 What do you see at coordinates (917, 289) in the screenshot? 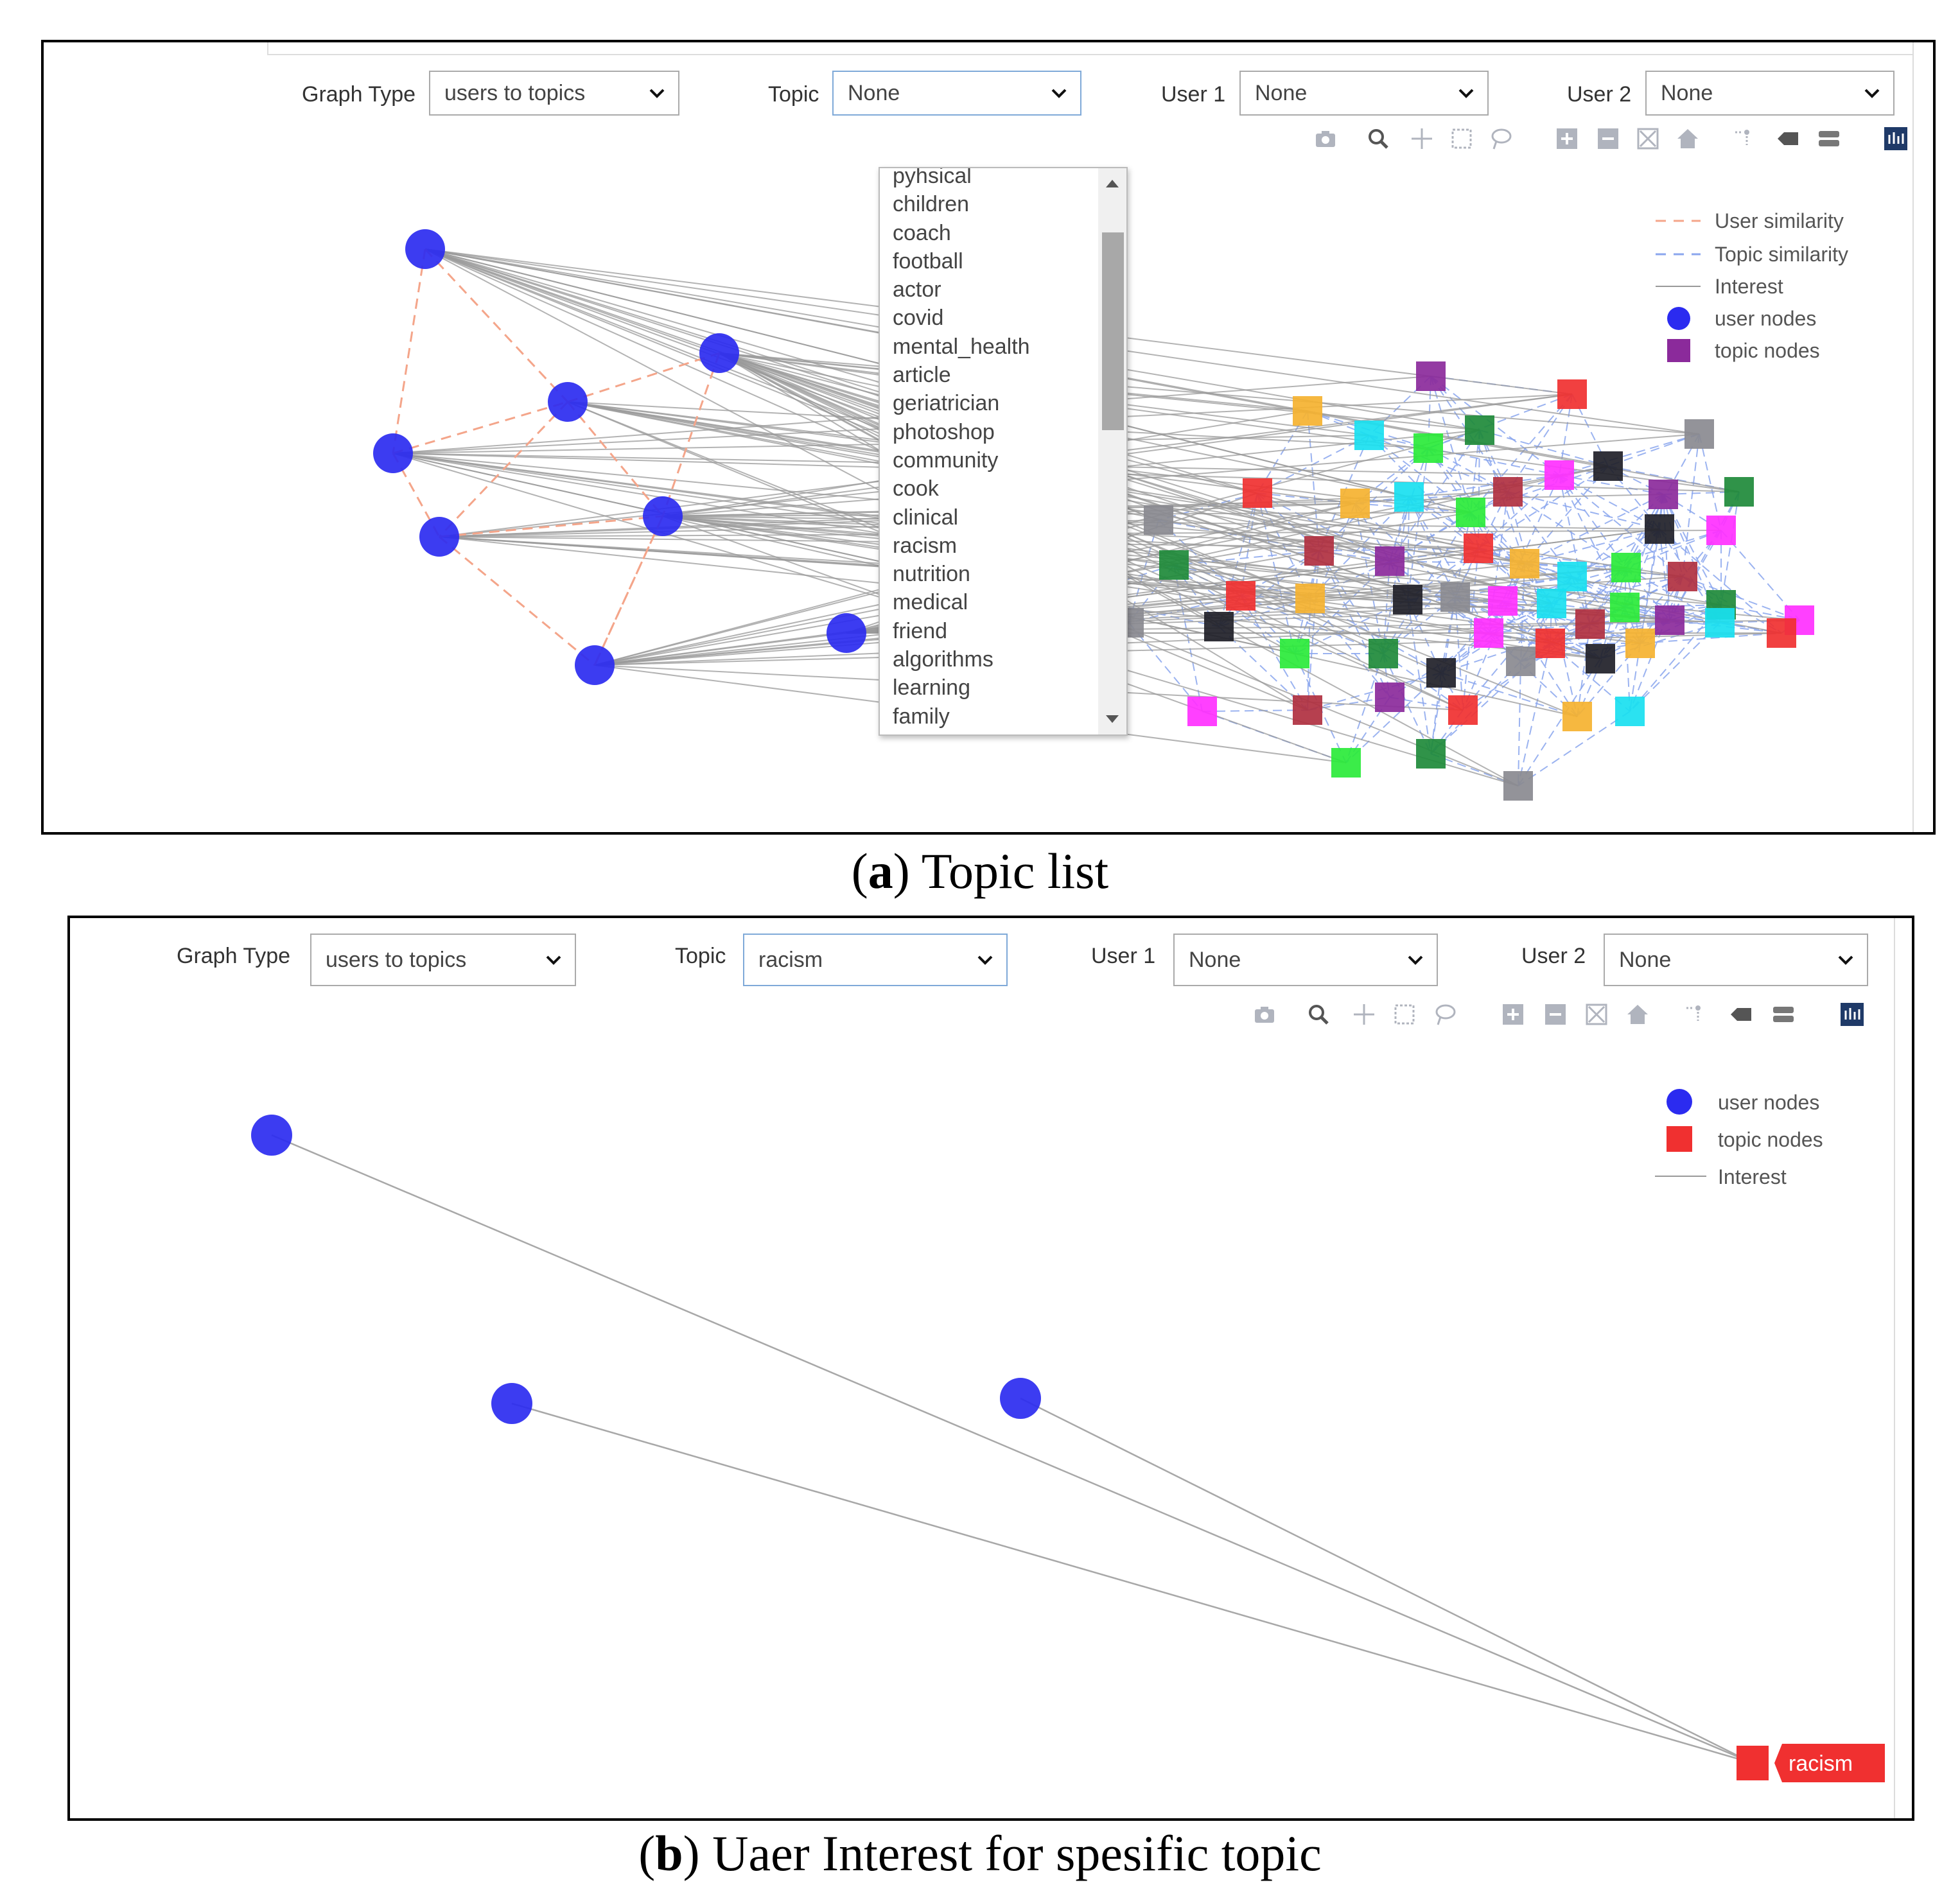
I see `topic-option: actor` at bounding box center [917, 289].